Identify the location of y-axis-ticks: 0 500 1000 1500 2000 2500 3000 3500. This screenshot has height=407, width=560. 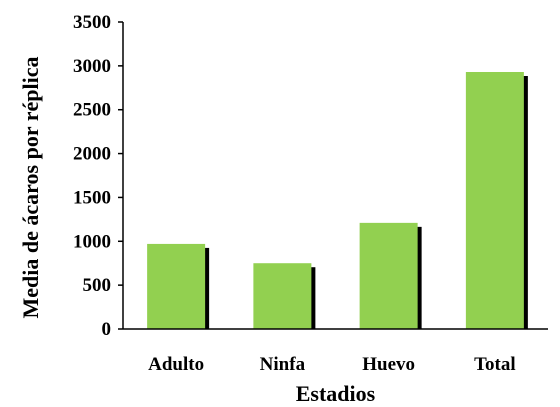
(98, 176).